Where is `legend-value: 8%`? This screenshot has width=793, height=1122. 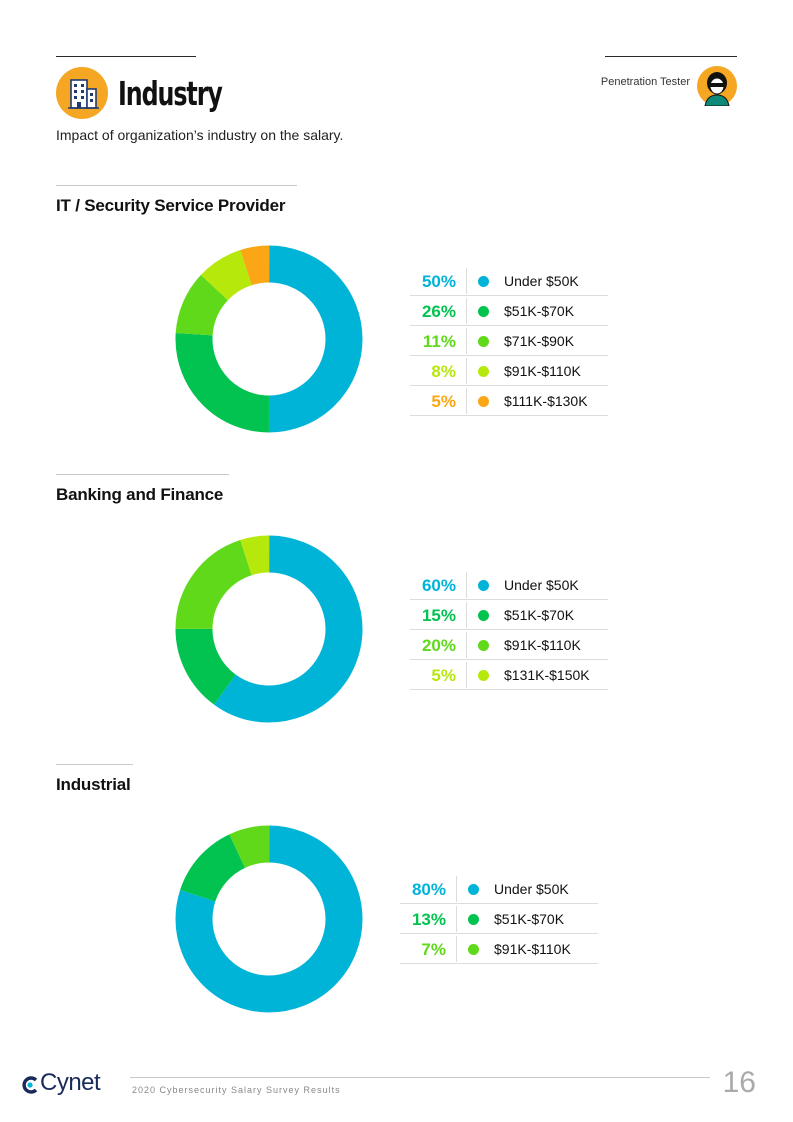 legend-value: 8% is located at coordinates (443, 371).